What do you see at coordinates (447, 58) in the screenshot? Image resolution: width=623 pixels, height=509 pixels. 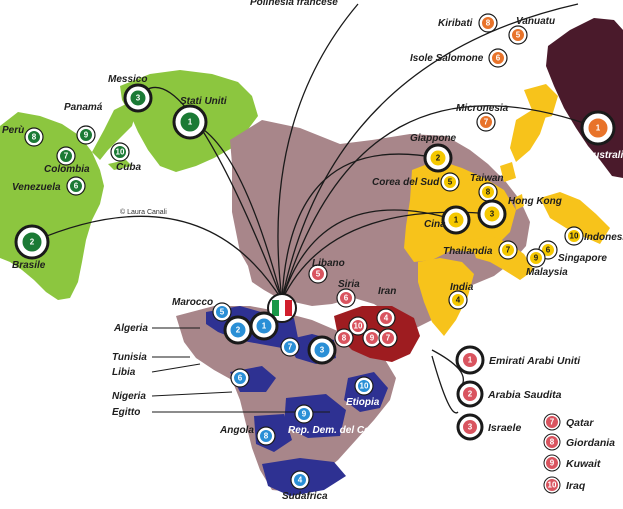 I see `label-isole-salomone: Isole Salomone` at bounding box center [447, 58].